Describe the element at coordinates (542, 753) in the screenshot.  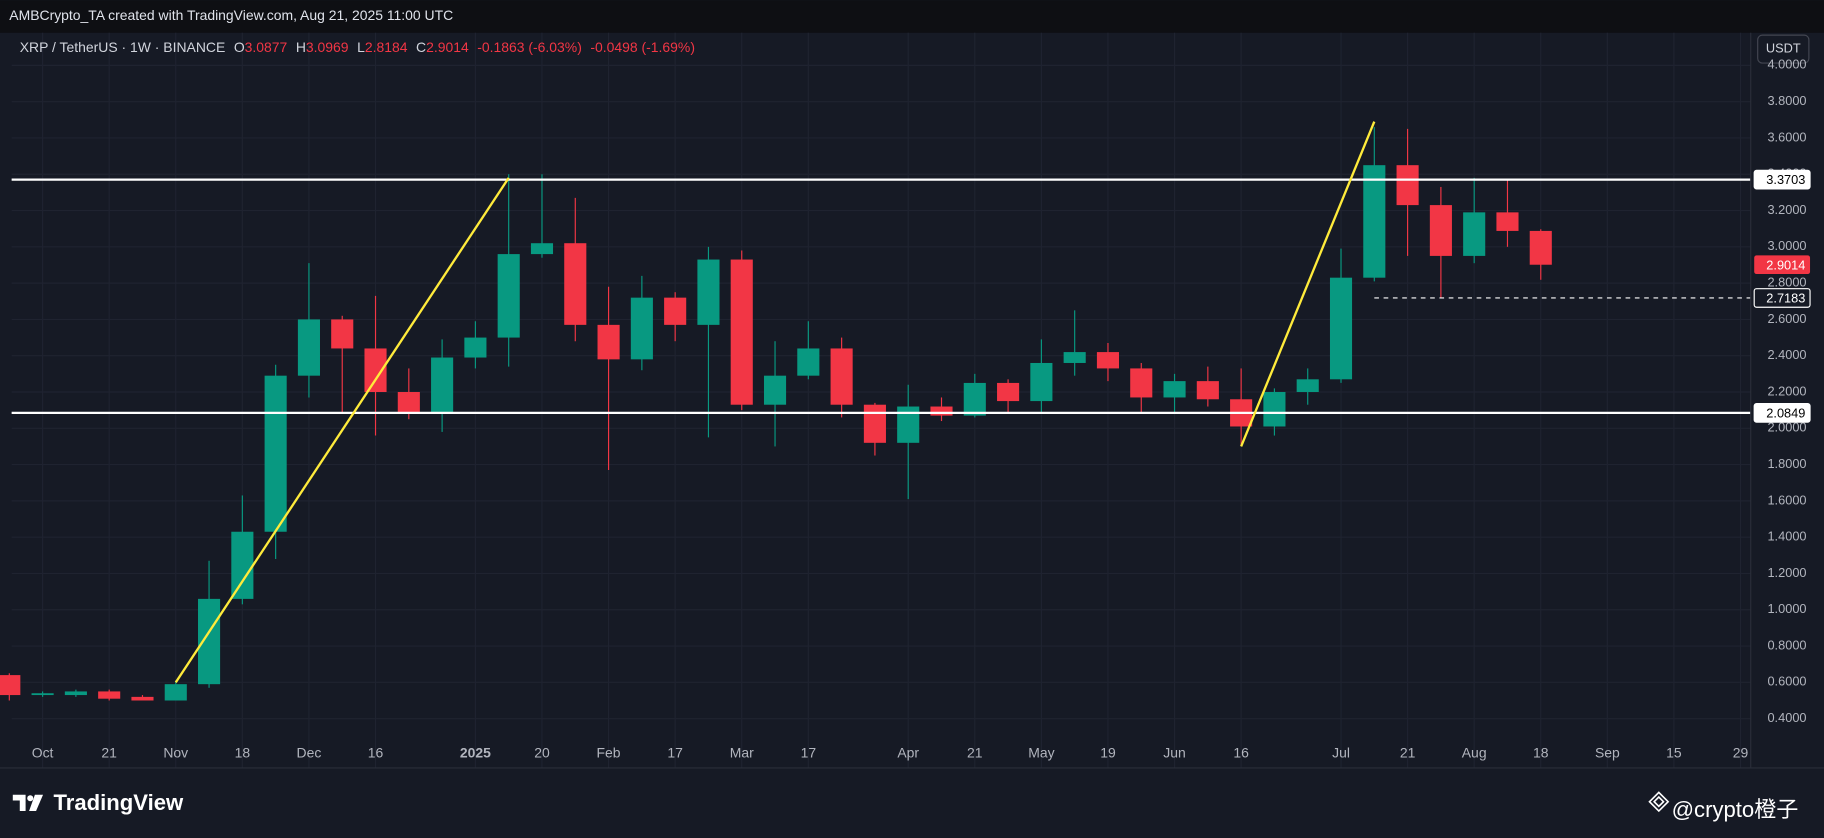
I see `x-tick-label: 20` at that location.